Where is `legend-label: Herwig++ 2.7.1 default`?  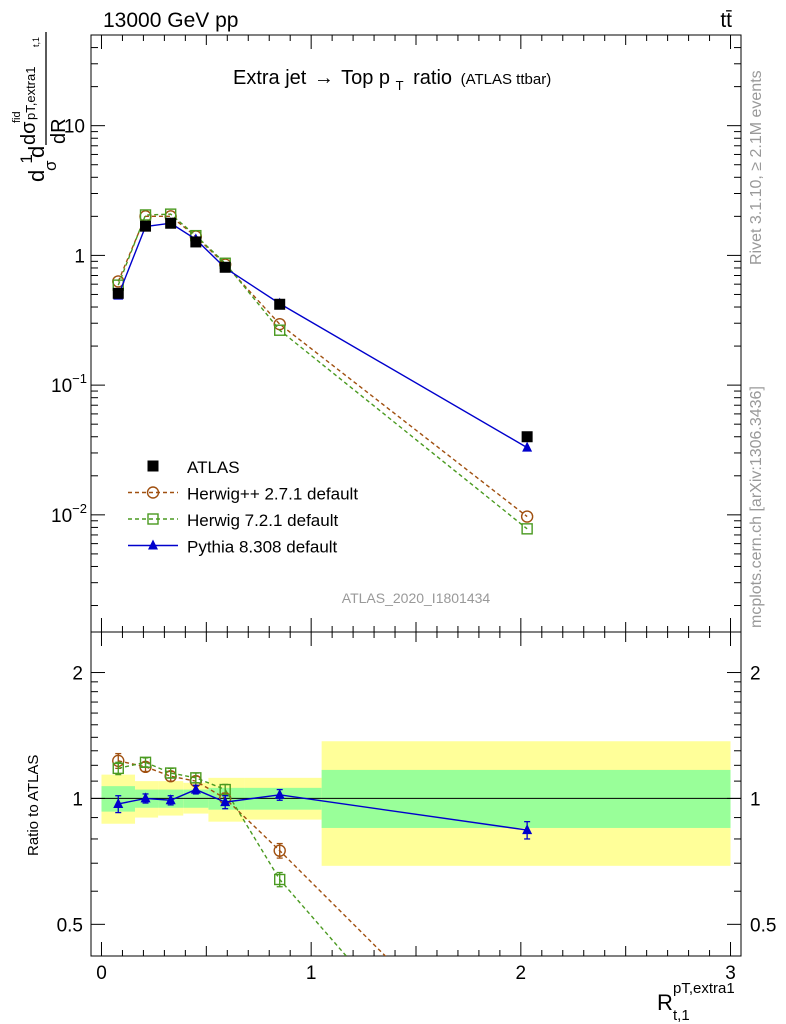 legend-label: Herwig++ 2.7.1 default is located at coordinates (272, 494).